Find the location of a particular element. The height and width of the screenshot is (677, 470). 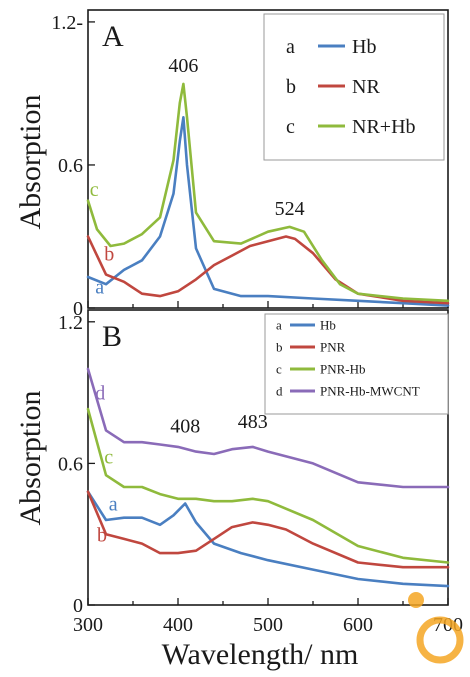

panel-a-series-nr is located at coordinates (268, 270).